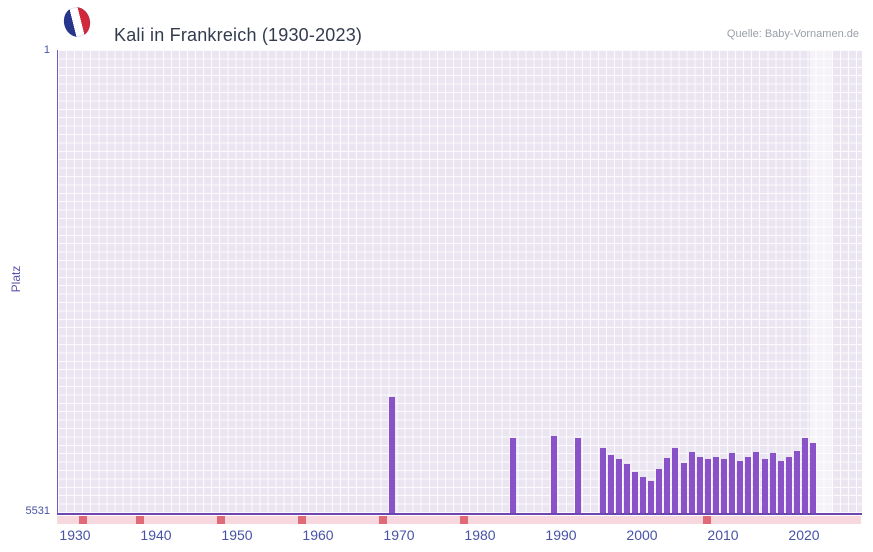 Image resolution: width=873 pixels, height=552 pixels. Describe the element at coordinates (459, 537) in the screenshot. I see `x-axis-labels: 1930 1940 1950 1960 1970 1980 1990 2000 2010 2020` at that location.